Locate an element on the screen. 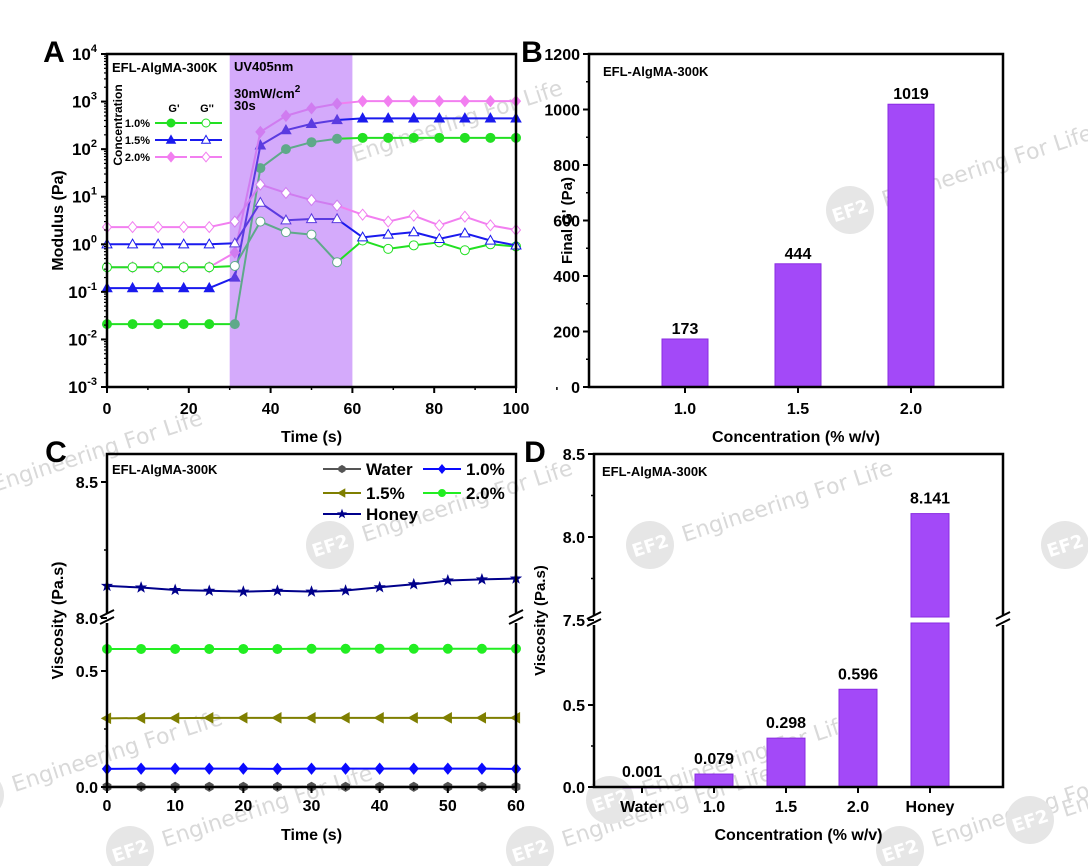  legend-label: Water is located at coordinates (389, 469).